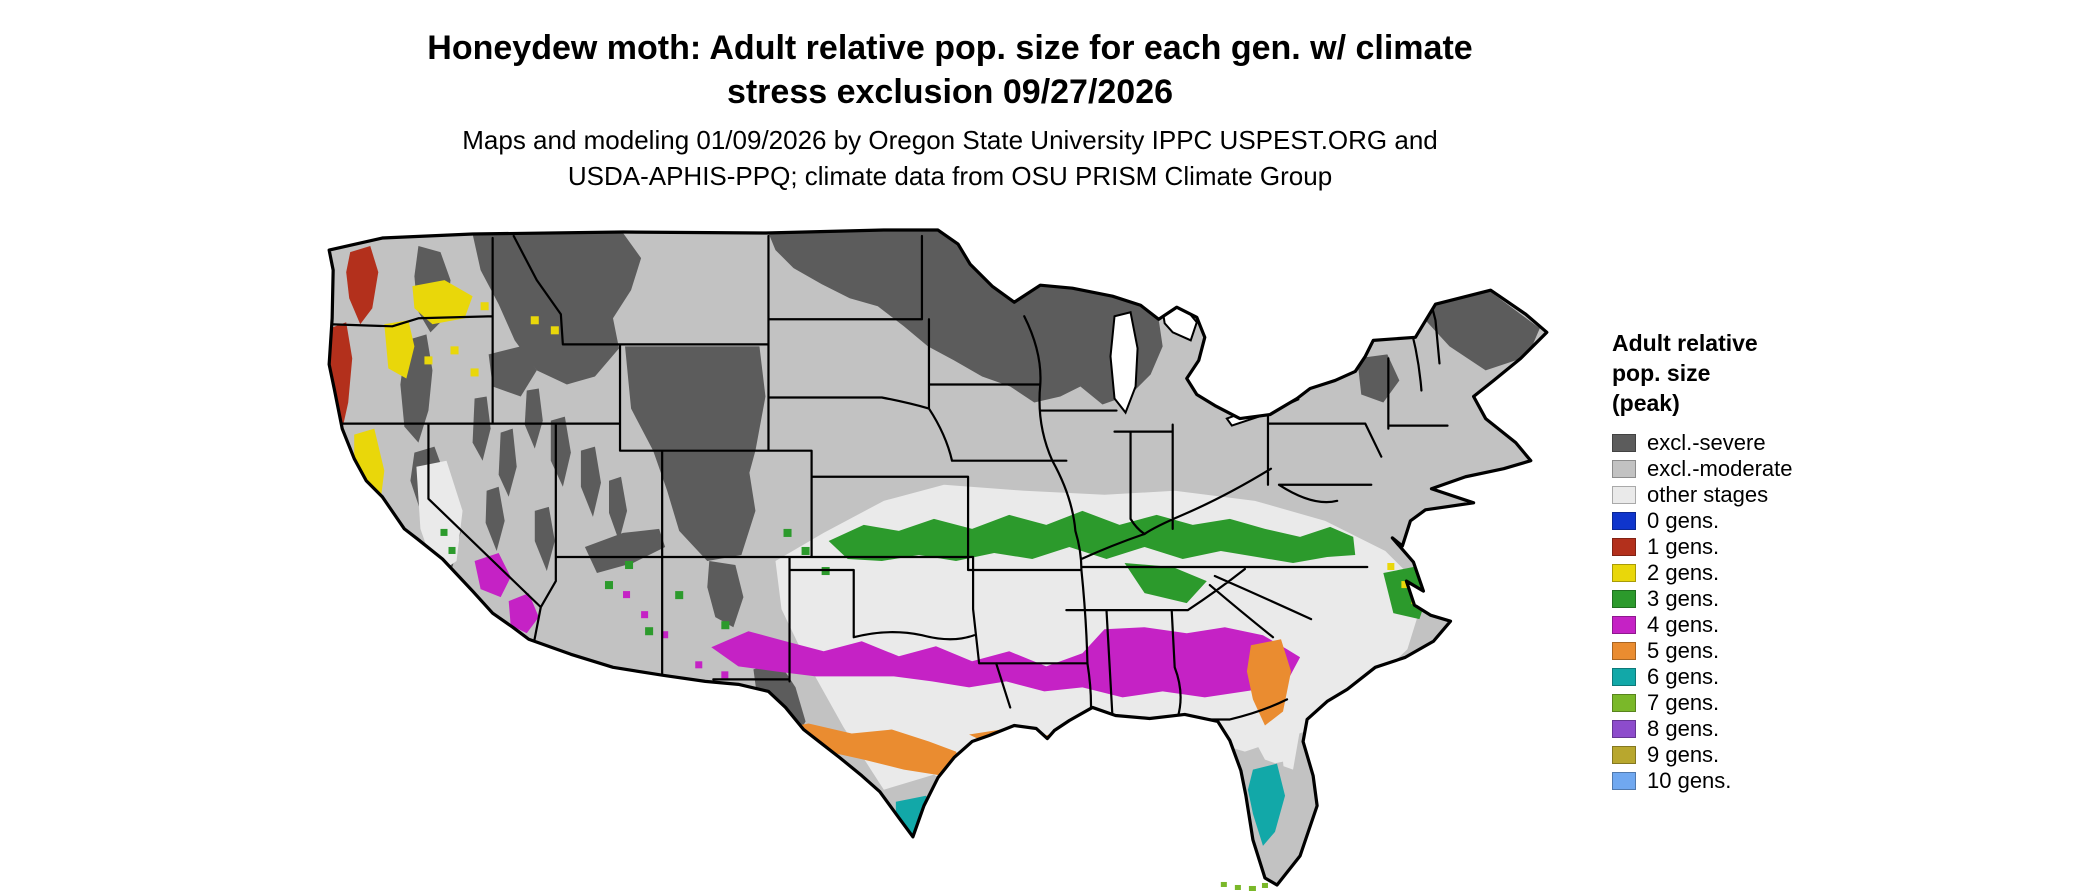 The image size is (2100, 892). Describe the element at coordinates (1124, 363) in the screenshot. I see `lake-michigan` at that location.